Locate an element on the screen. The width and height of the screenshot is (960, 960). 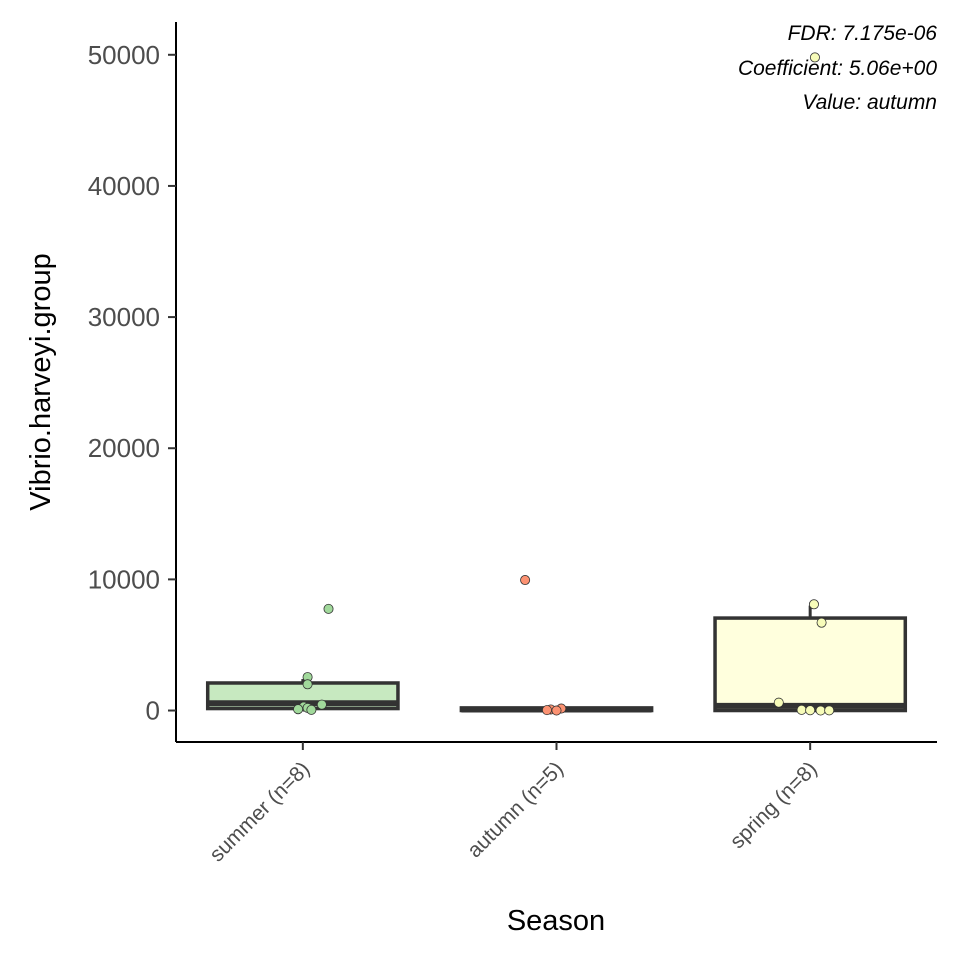
y-tick-label: 10000 is located at coordinates (124, 579).